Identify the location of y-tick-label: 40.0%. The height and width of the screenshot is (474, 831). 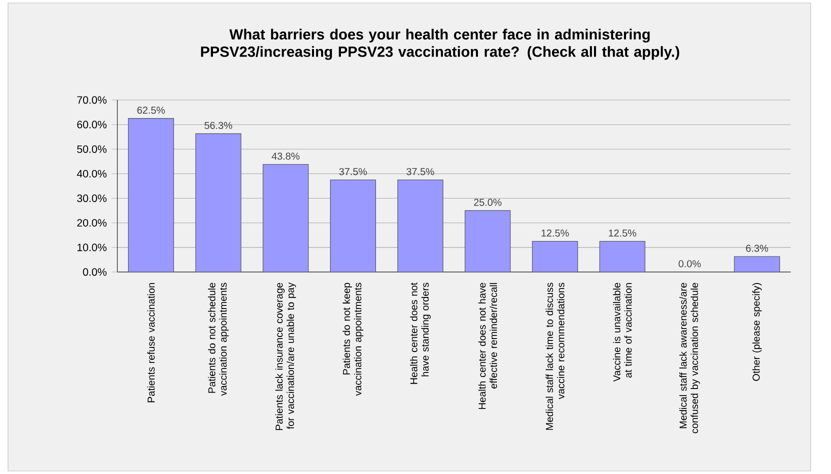
(91, 174).